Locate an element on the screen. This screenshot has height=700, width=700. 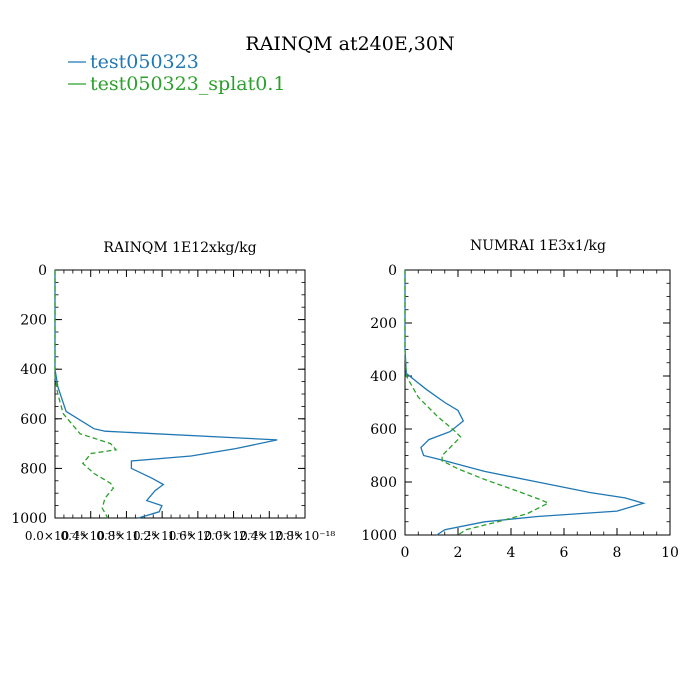
legend-label-1: test050323_splat0.1 is located at coordinates (187, 84).